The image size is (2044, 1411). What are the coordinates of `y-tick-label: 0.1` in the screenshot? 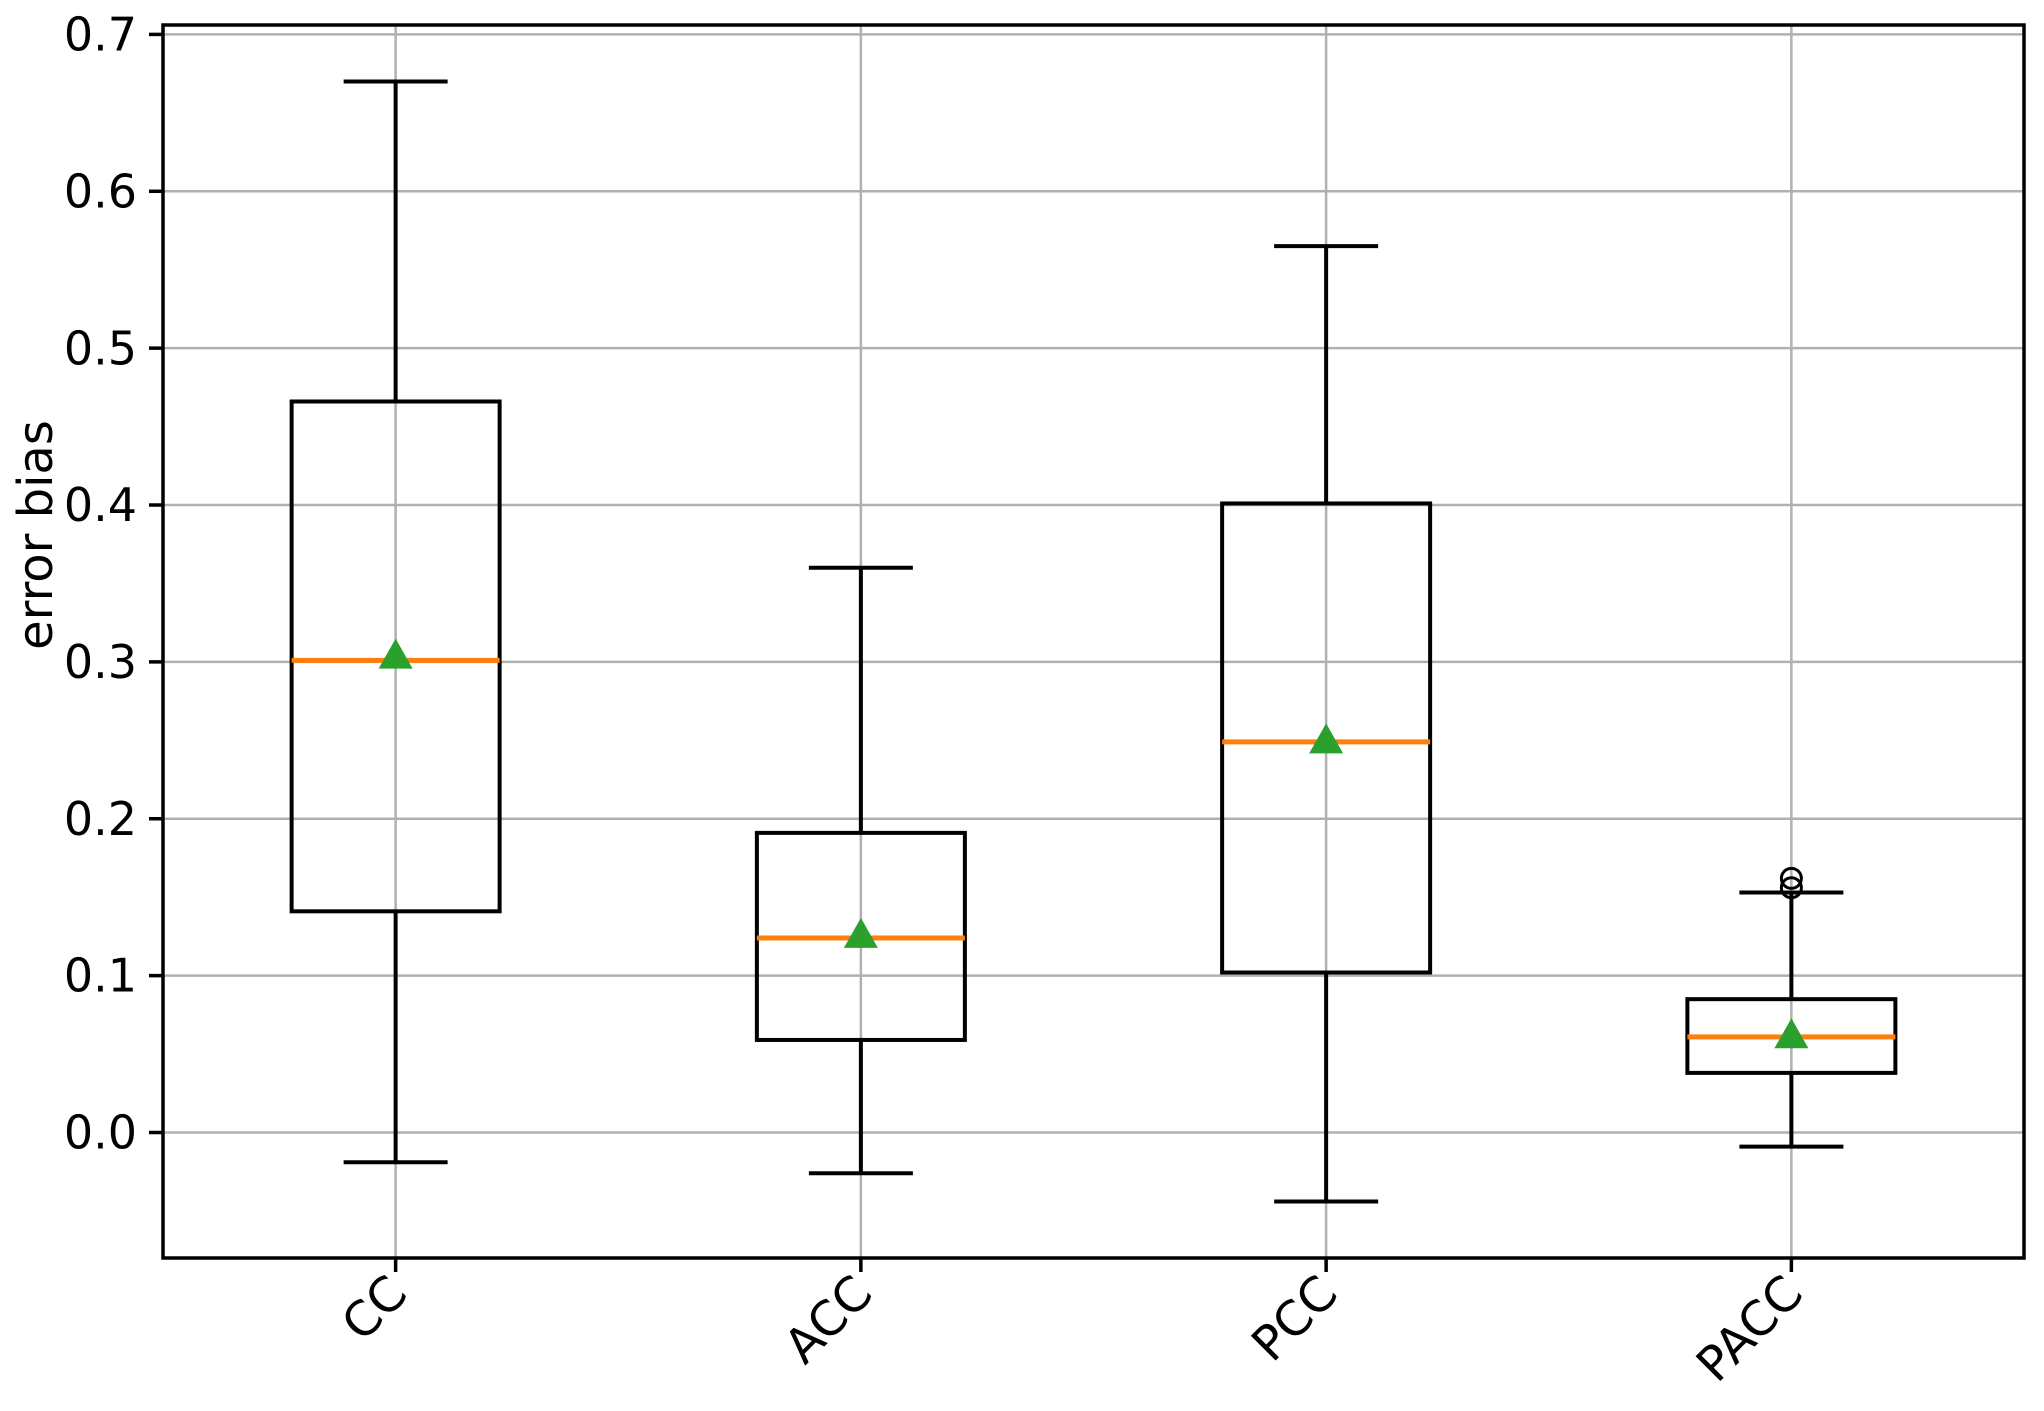 It's located at (100, 976).